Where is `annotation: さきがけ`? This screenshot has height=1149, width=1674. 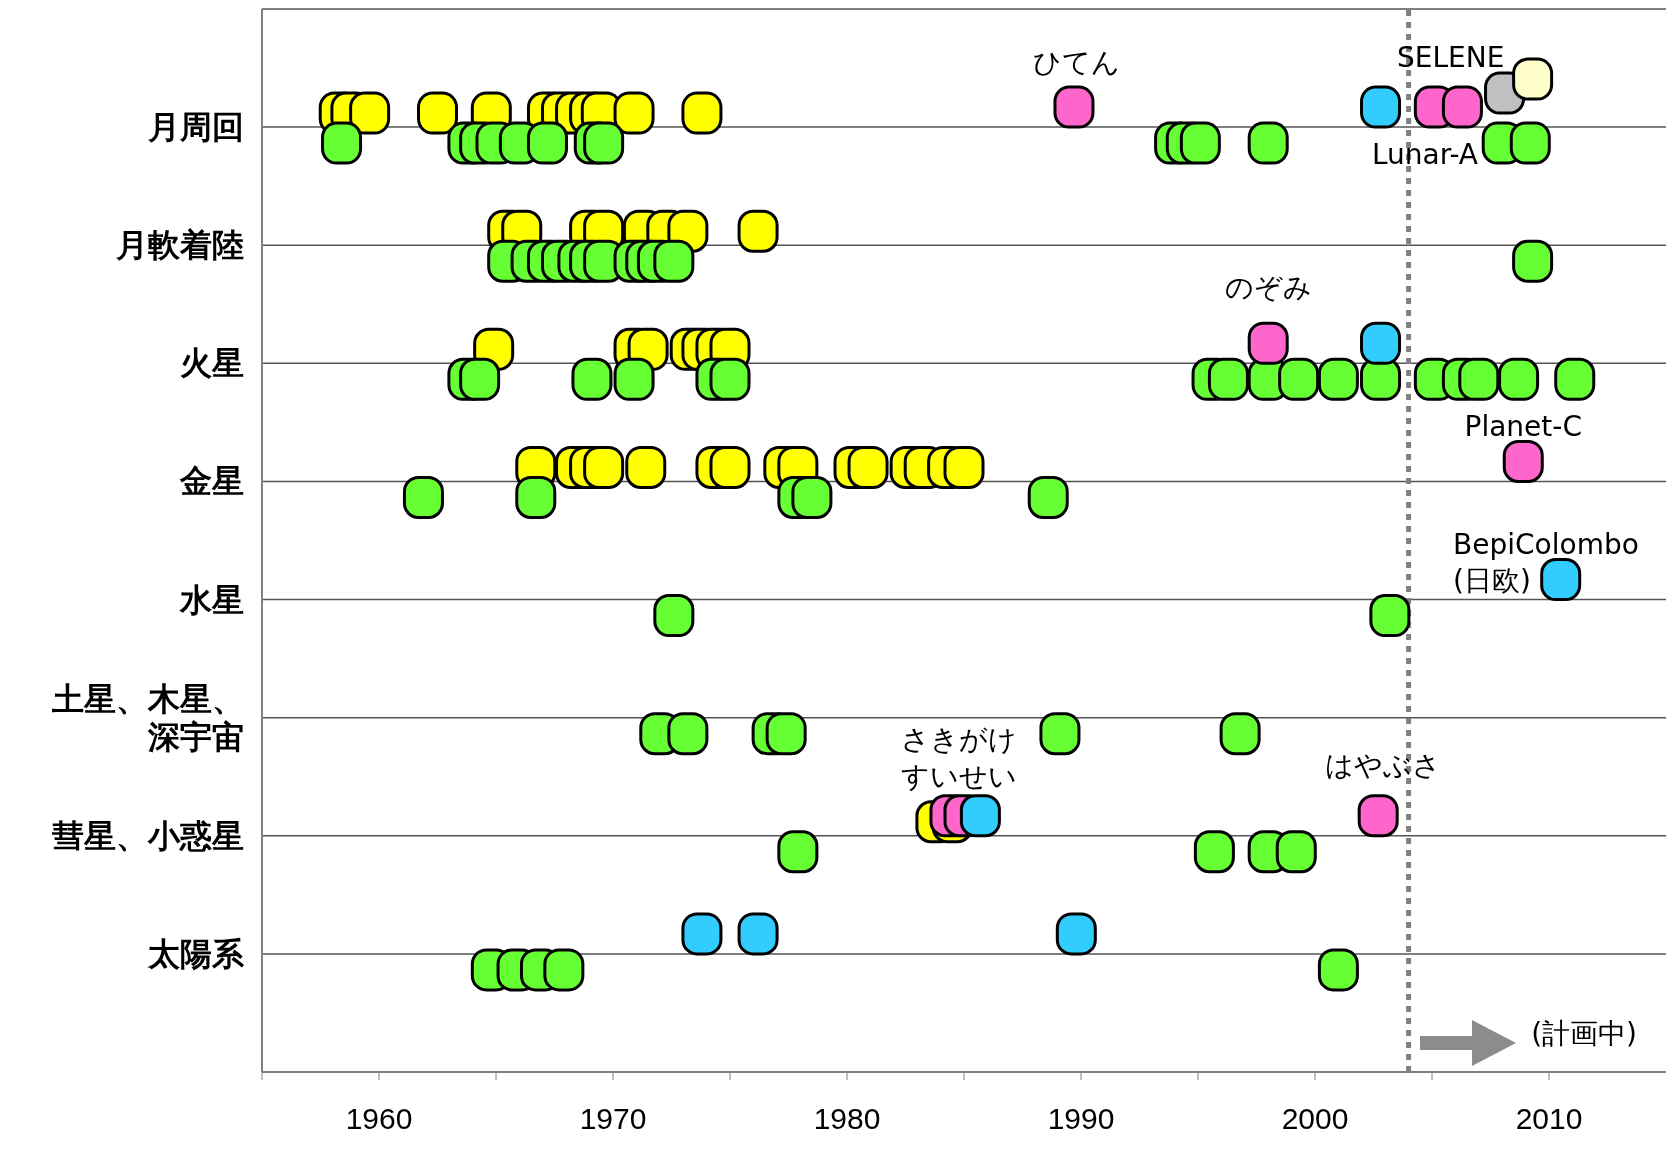
annotation: さきがけ is located at coordinates (959, 739).